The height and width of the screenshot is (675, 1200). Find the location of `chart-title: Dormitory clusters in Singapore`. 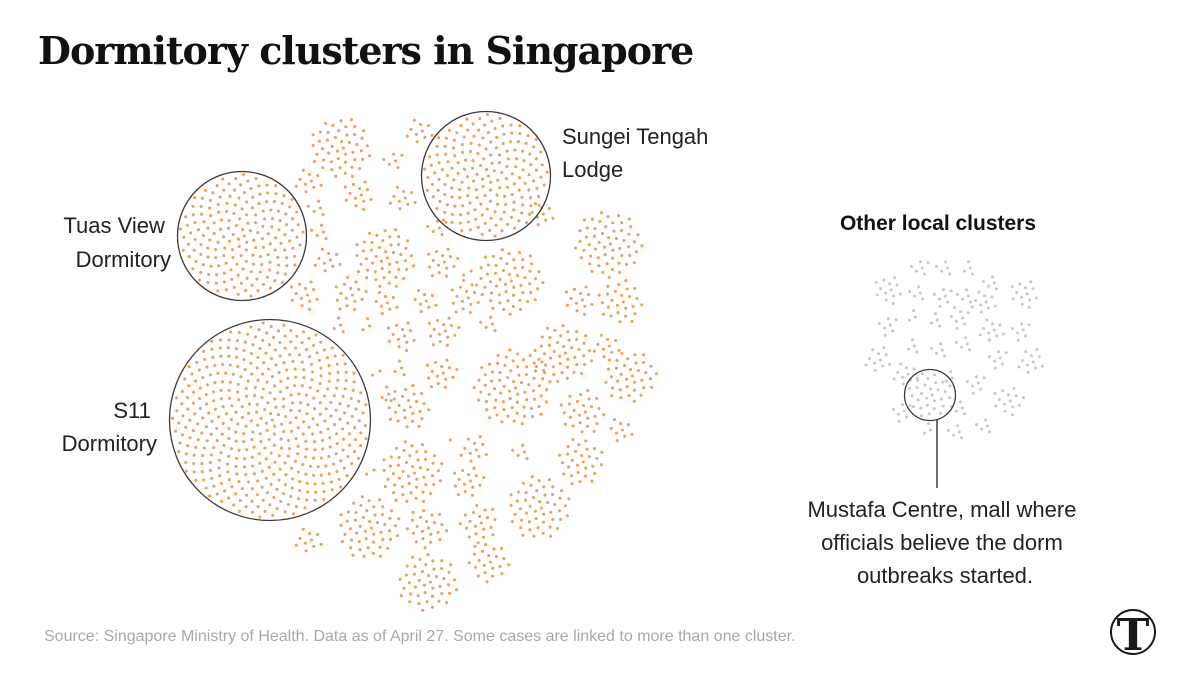

chart-title: Dormitory clusters in Singapore is located at coordinates (366, 50).